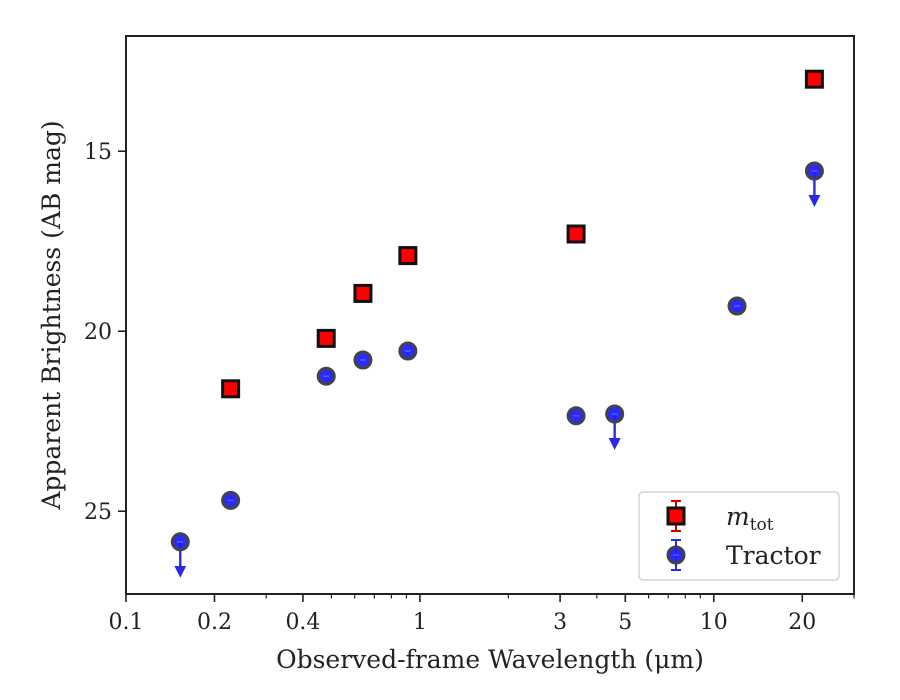 The width and height of the screenshot is (900, 700). Describe the element at coordinates (560, 622) in the screenshot. I see `x-tick-label: 3` at that location.